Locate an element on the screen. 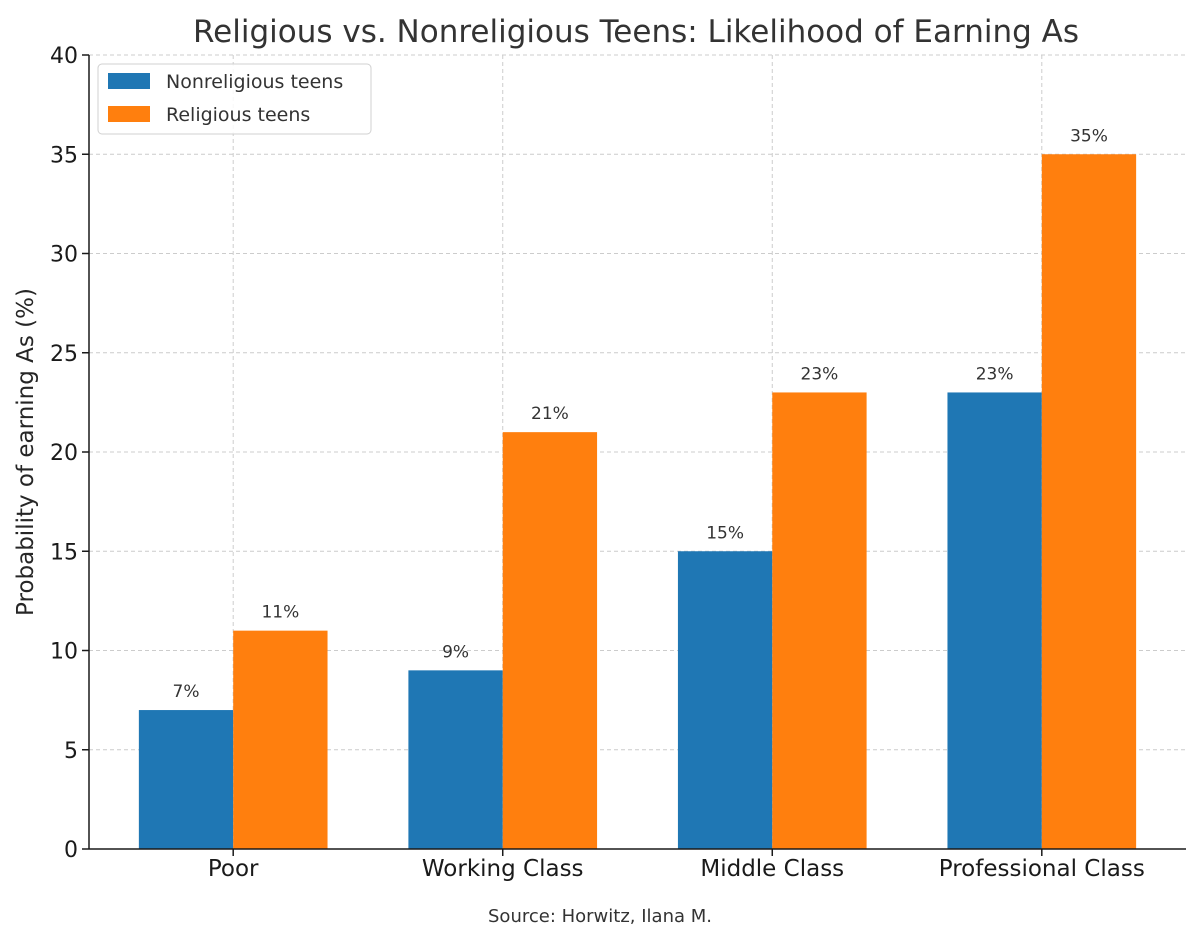 This screenshot has height=946, width=1200. y-axis-ticks: 0 5 10 15 20 25 30 35 40 is located at coordinates (69, 453).